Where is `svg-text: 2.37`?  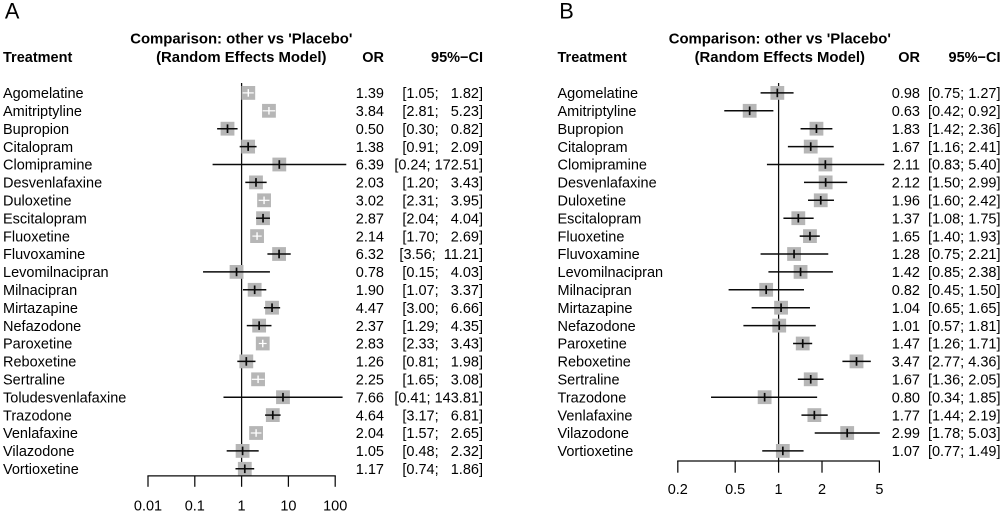 svg-text: 2.37 is located at coordinates (370, 327).